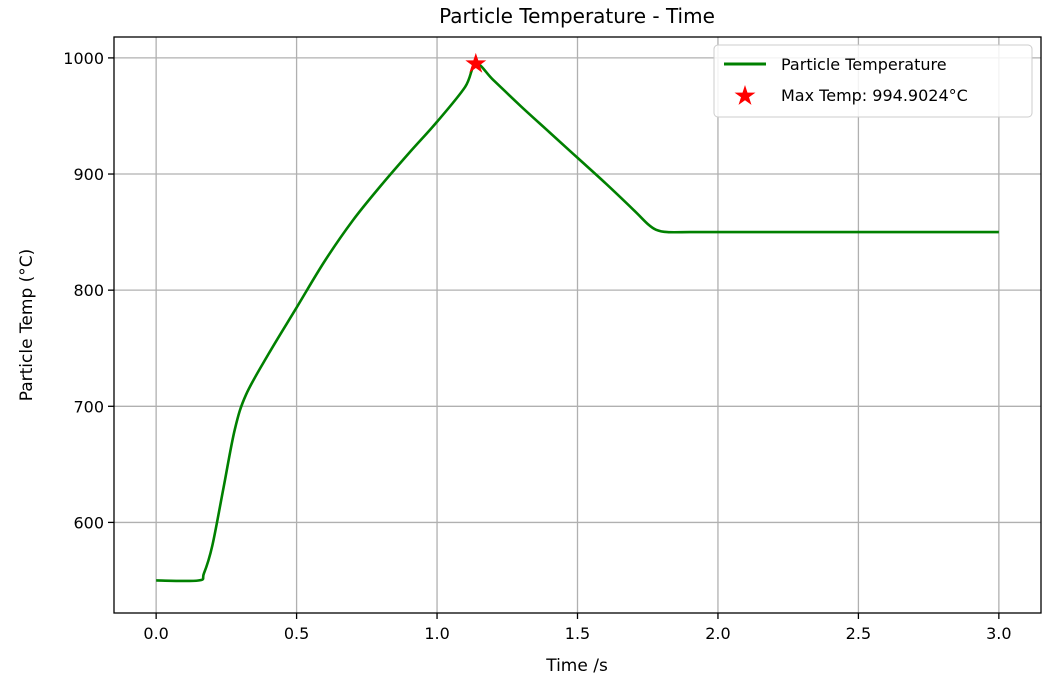 This screenshot has height=681, width=1054. What do you see at coordinates (858, 633) in the screenshot?
I see `x-tick-label: 2.5` at bounding box center [858, 633].